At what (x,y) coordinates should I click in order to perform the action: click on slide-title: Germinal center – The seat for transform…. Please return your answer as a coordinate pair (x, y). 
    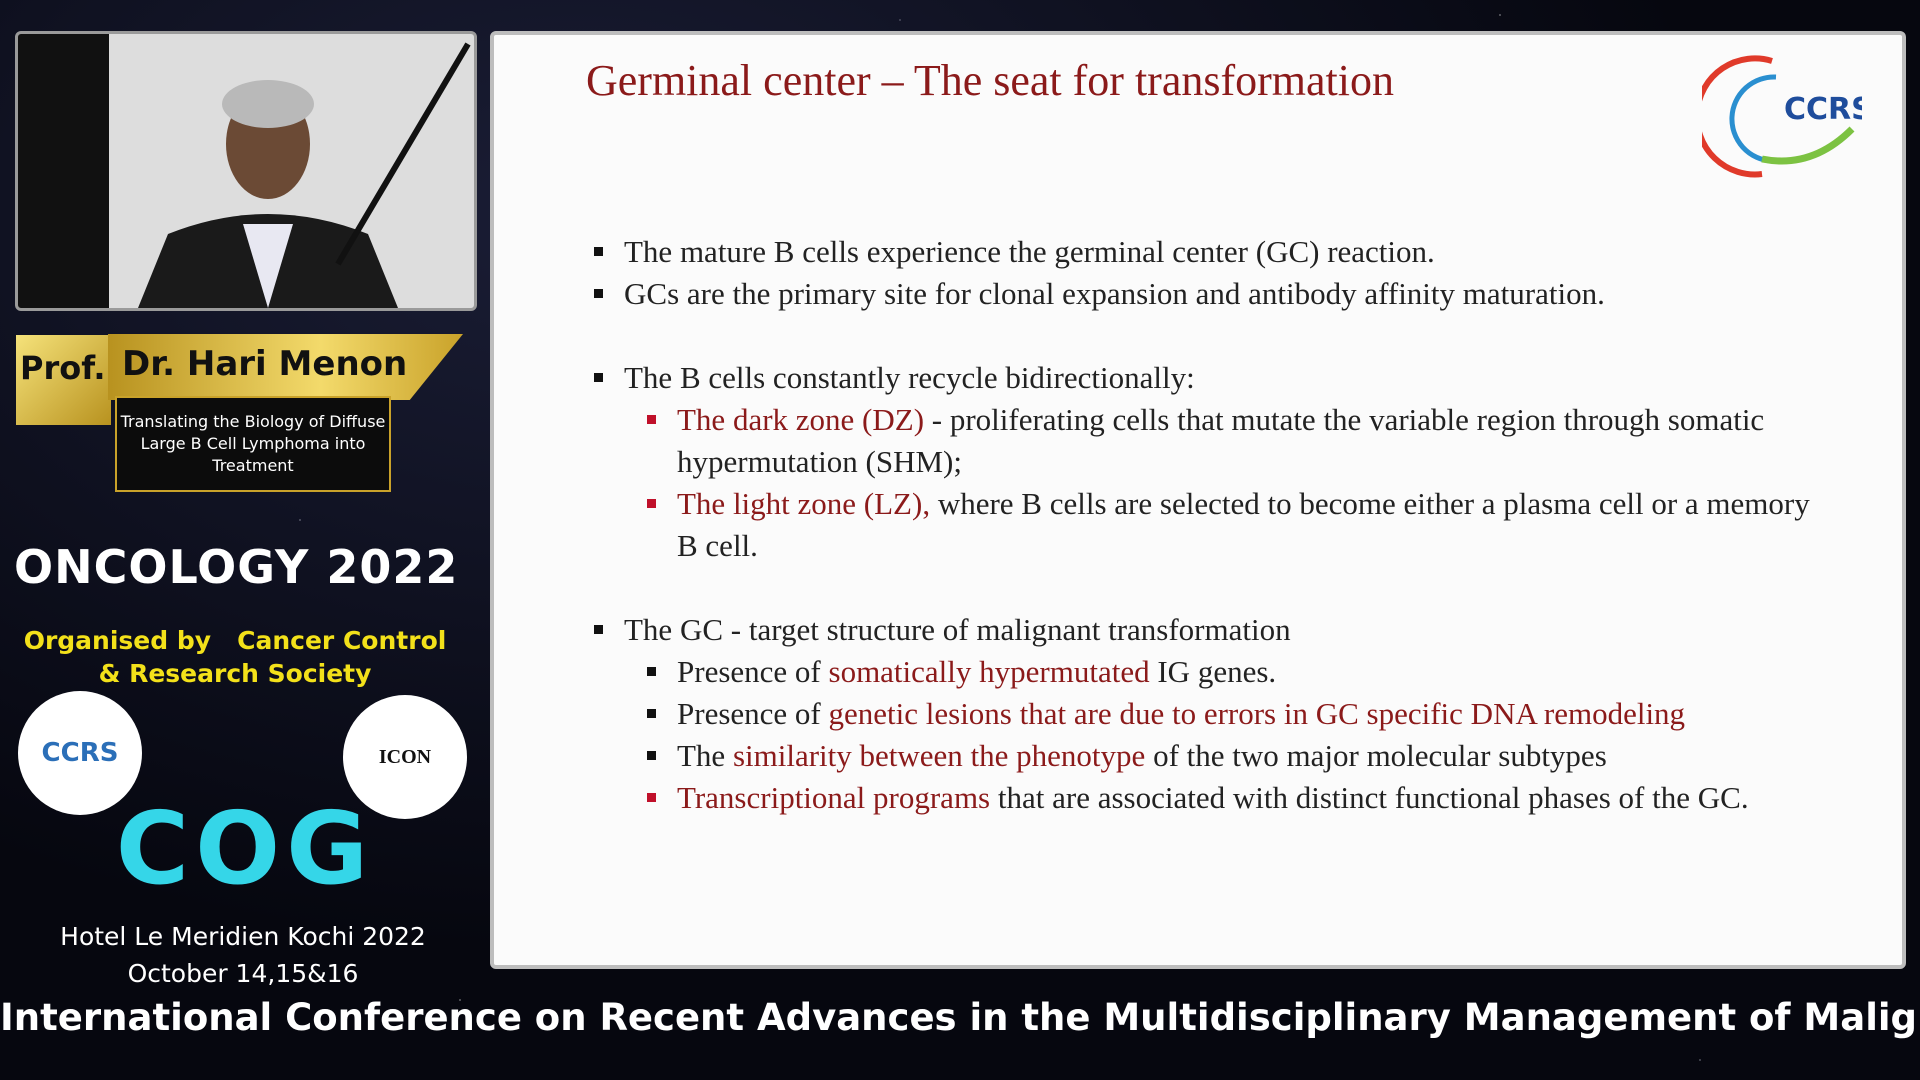
    Looking at the image, I should click on (990, 80).